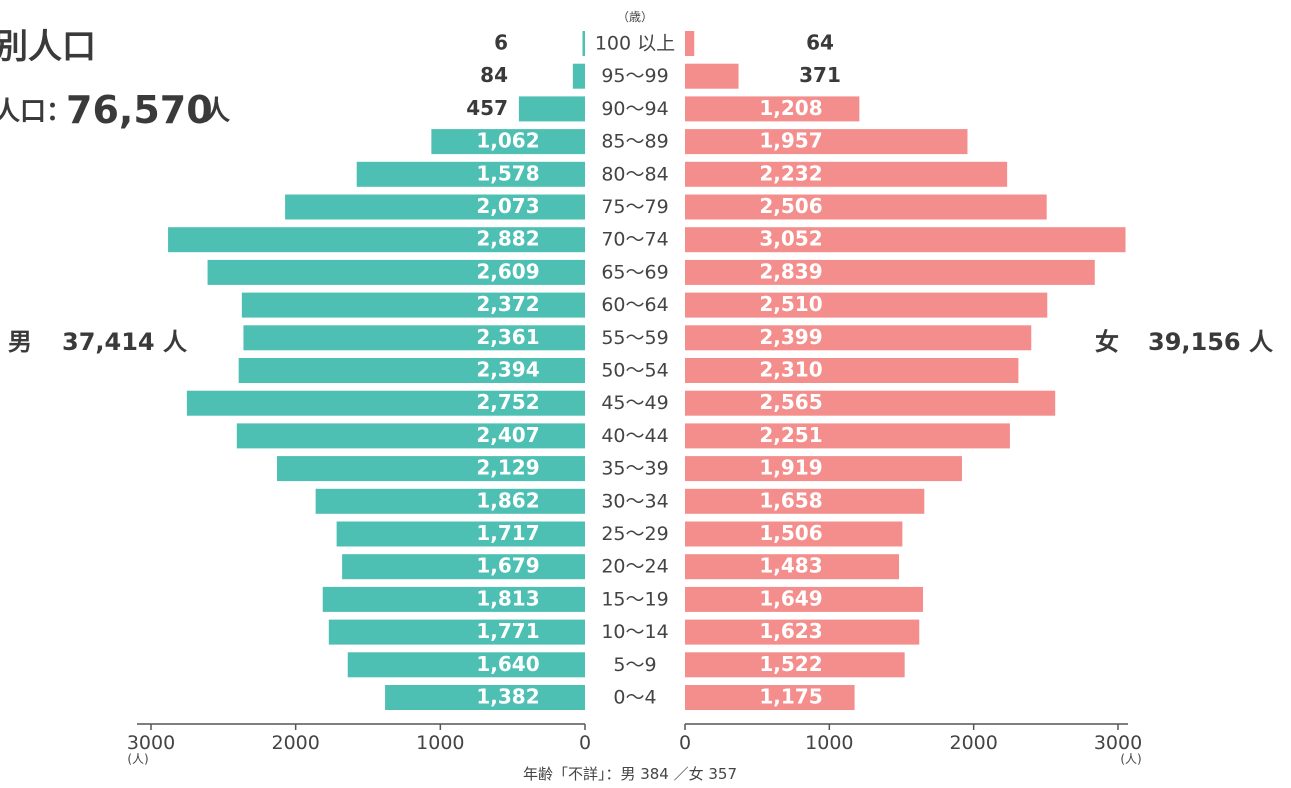 The width and height of the screenshot is (1291, 788). Describe the element at coordinates (487, 108) in the screenshot. I see `male-value-label: 457` at that location.